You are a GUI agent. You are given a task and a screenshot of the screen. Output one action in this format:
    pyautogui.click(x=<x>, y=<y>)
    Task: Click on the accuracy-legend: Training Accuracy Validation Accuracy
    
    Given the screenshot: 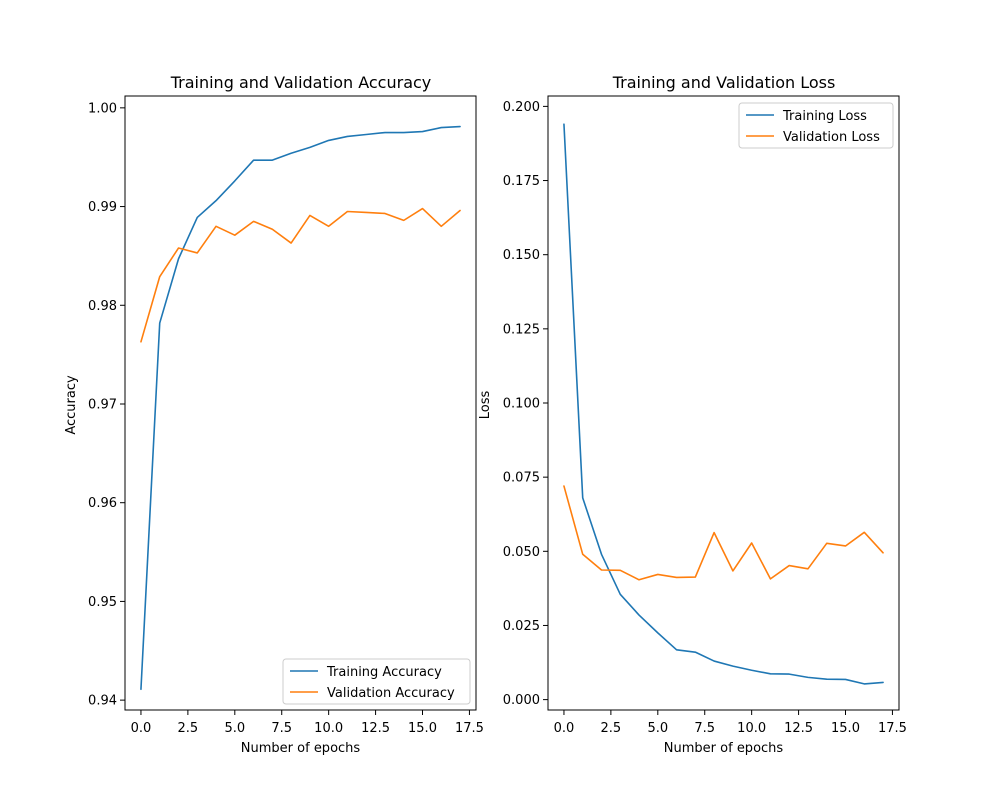 What is the action you would take?
    pyautogui.click(x=376, y=681)
    